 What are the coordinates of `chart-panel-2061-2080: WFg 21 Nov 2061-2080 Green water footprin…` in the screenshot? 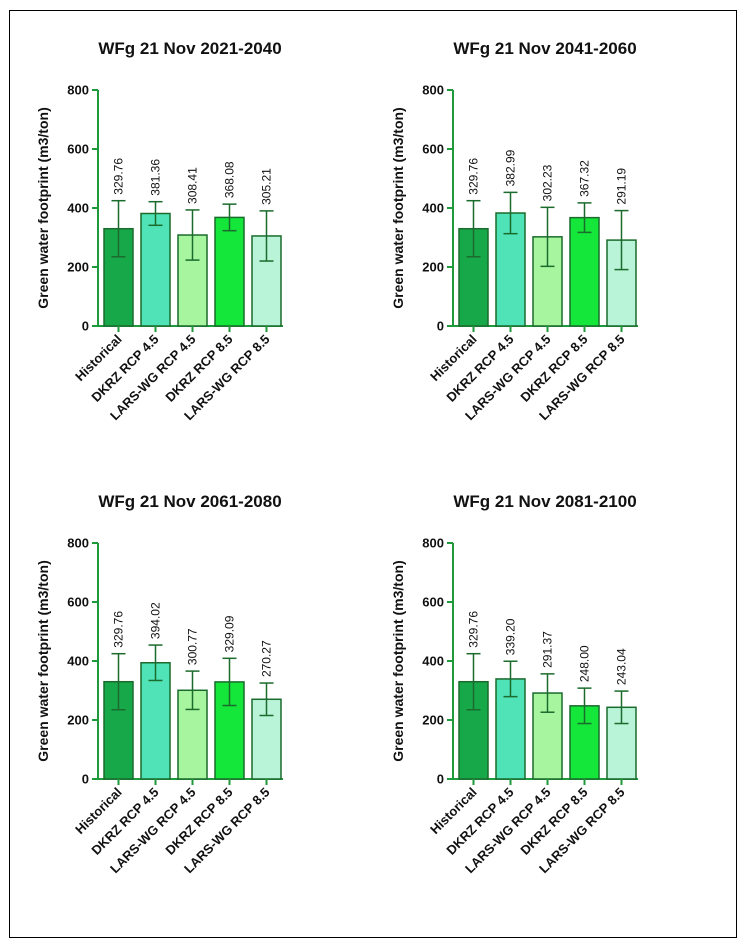 It's located at (159, 684).